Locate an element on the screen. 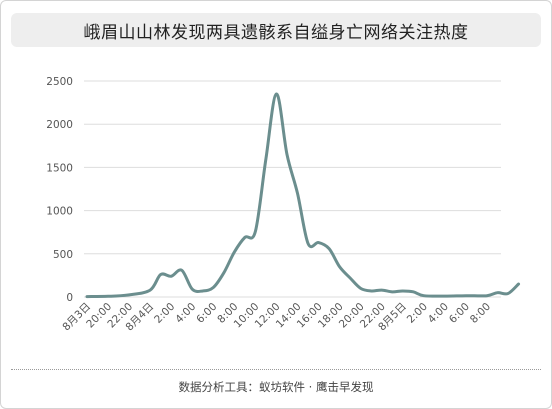  x-tick-label: 8:00 is located at coordinates (480, 313).